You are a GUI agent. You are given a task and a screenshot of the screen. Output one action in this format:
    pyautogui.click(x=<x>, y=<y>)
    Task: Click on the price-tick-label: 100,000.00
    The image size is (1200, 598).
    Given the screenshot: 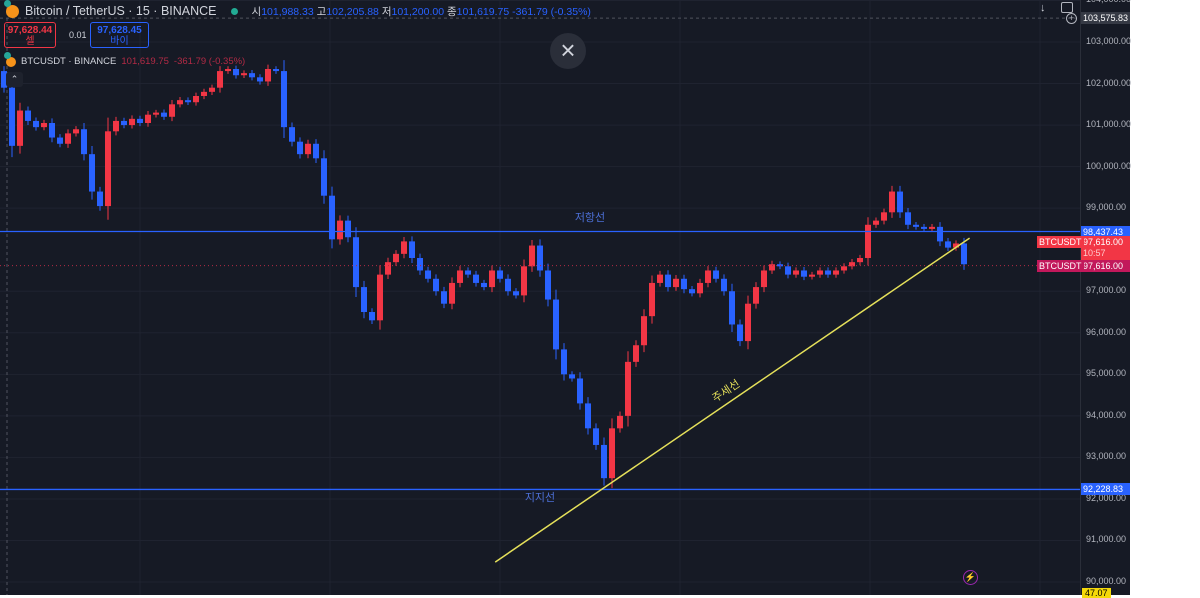 What is the action you would take?
    pyautogui.click(x=1109, y=165)
    